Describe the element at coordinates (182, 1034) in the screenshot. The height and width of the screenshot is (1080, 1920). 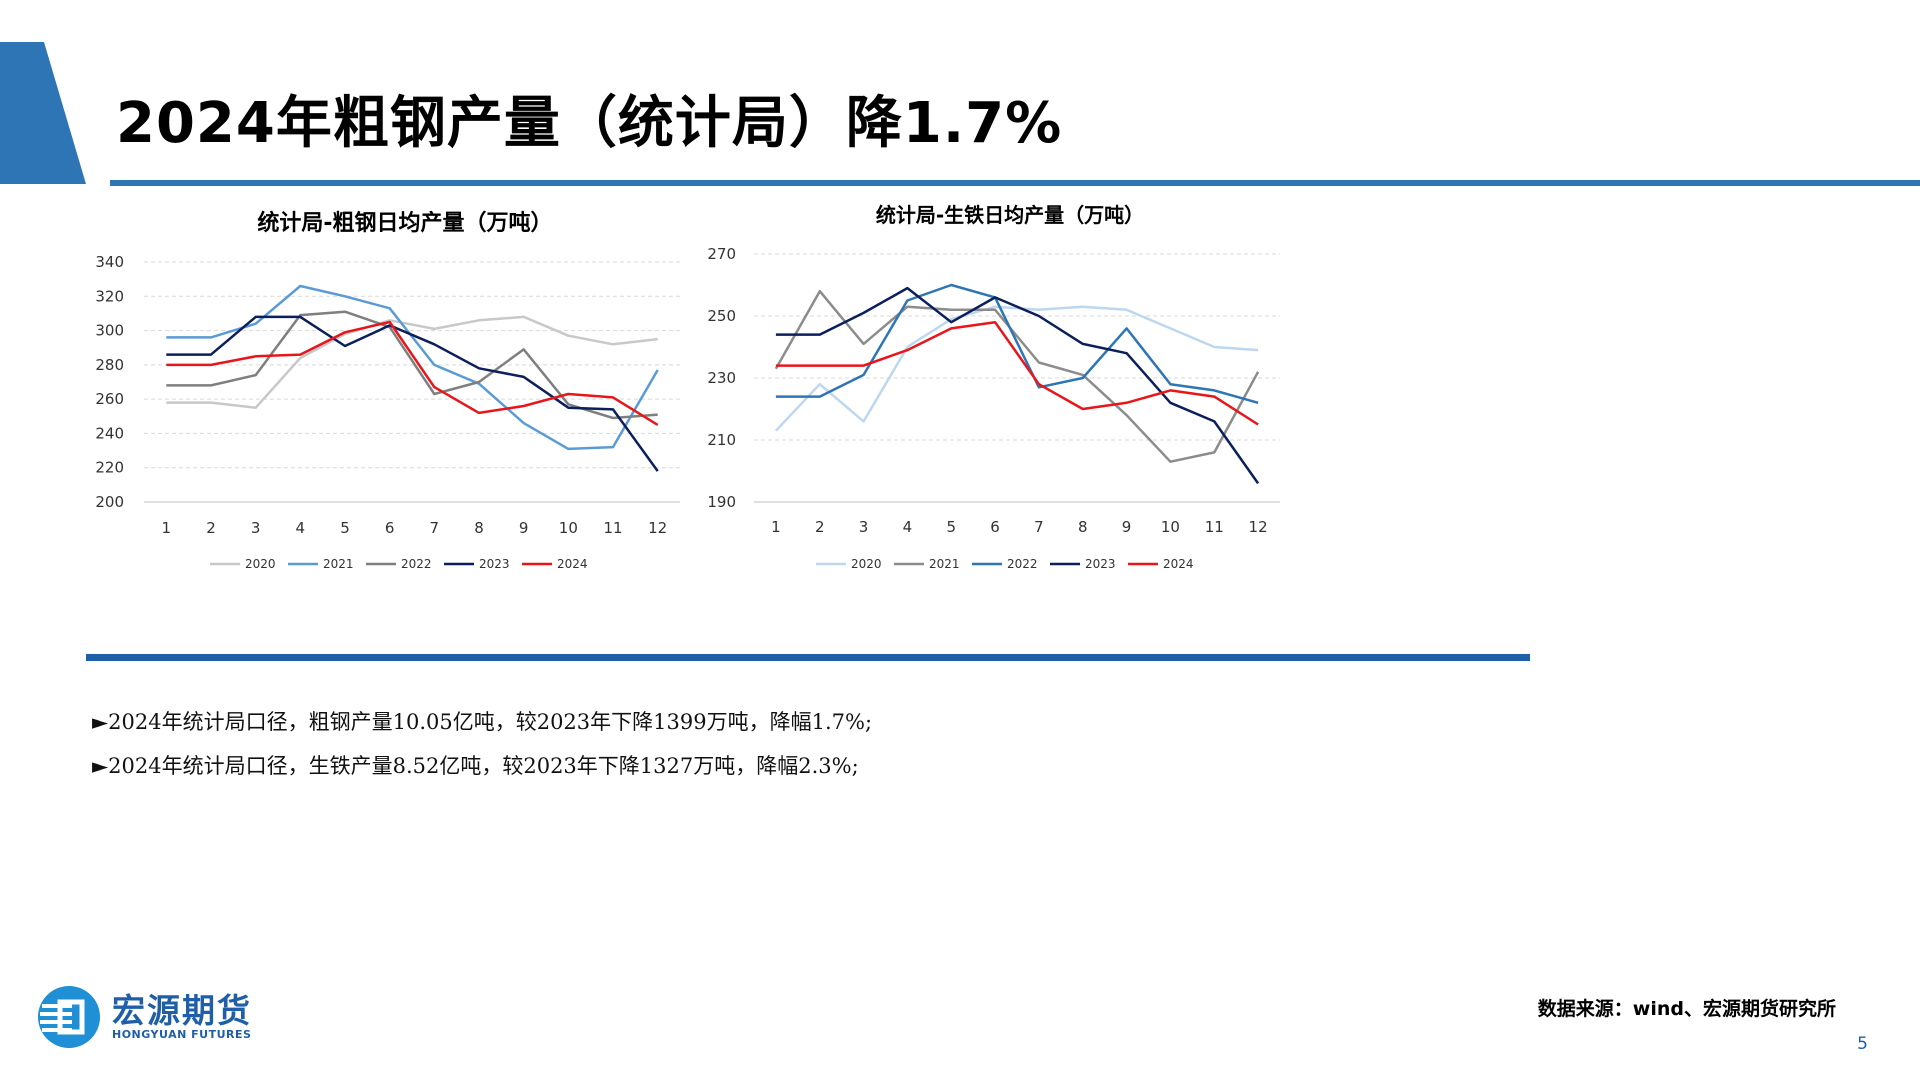
I see `logo-english-name: HONGYUAN FUTURES` at that location.